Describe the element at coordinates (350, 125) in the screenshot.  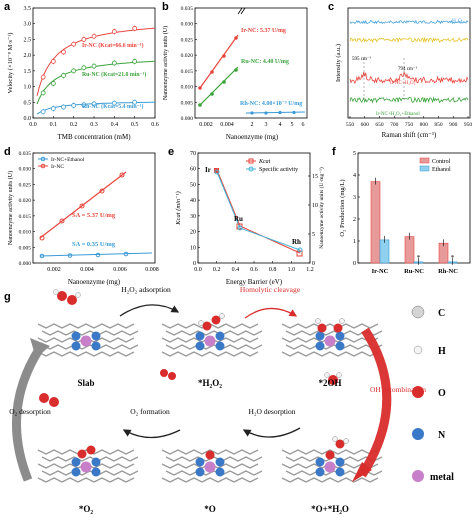
I see `tick-label: 550` at that location.